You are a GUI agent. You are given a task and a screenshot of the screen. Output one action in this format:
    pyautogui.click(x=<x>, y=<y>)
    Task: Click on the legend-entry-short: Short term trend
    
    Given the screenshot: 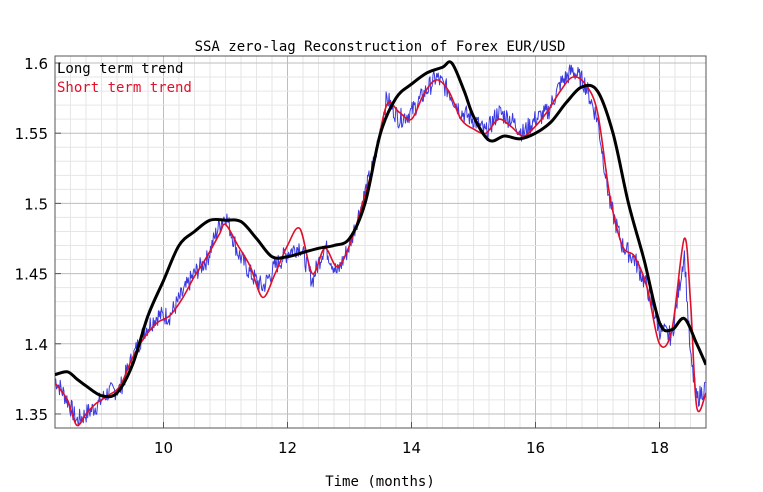 What is the action you would take?
    pyautogui.click(x=124, y=88)
    